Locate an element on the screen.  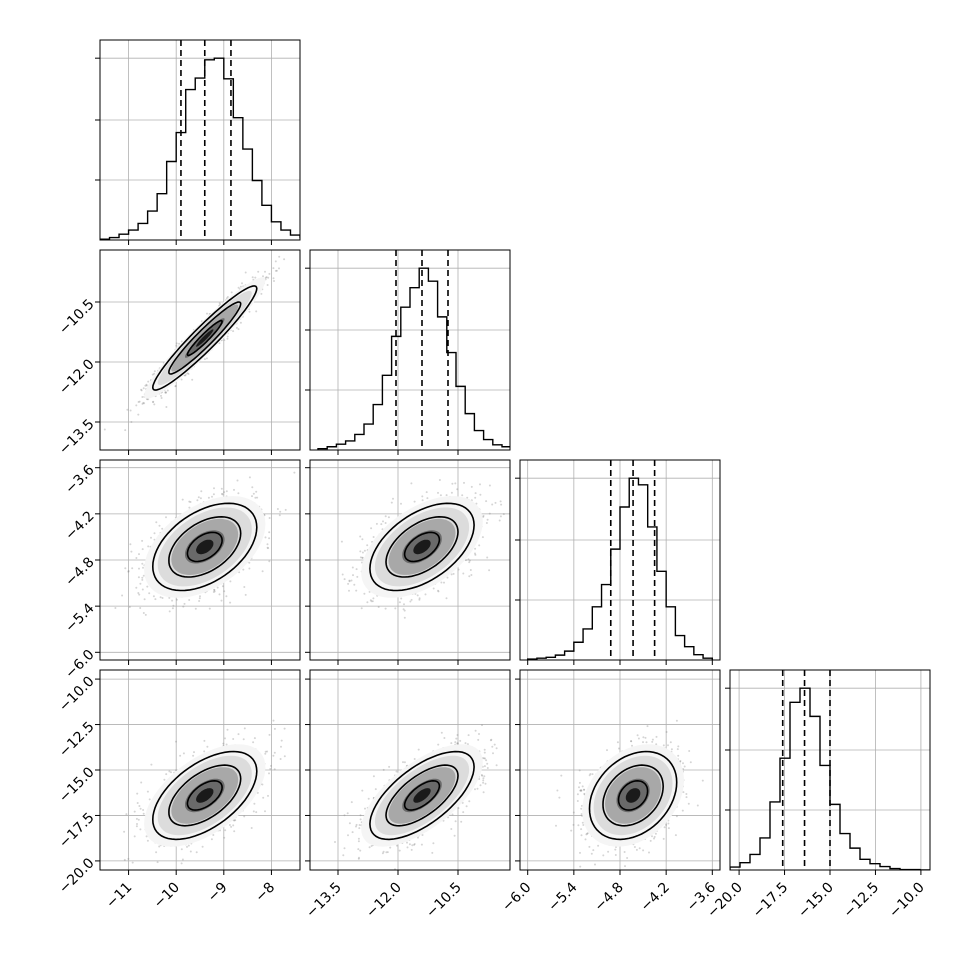
density-fill is located at coordinates (205, 338).